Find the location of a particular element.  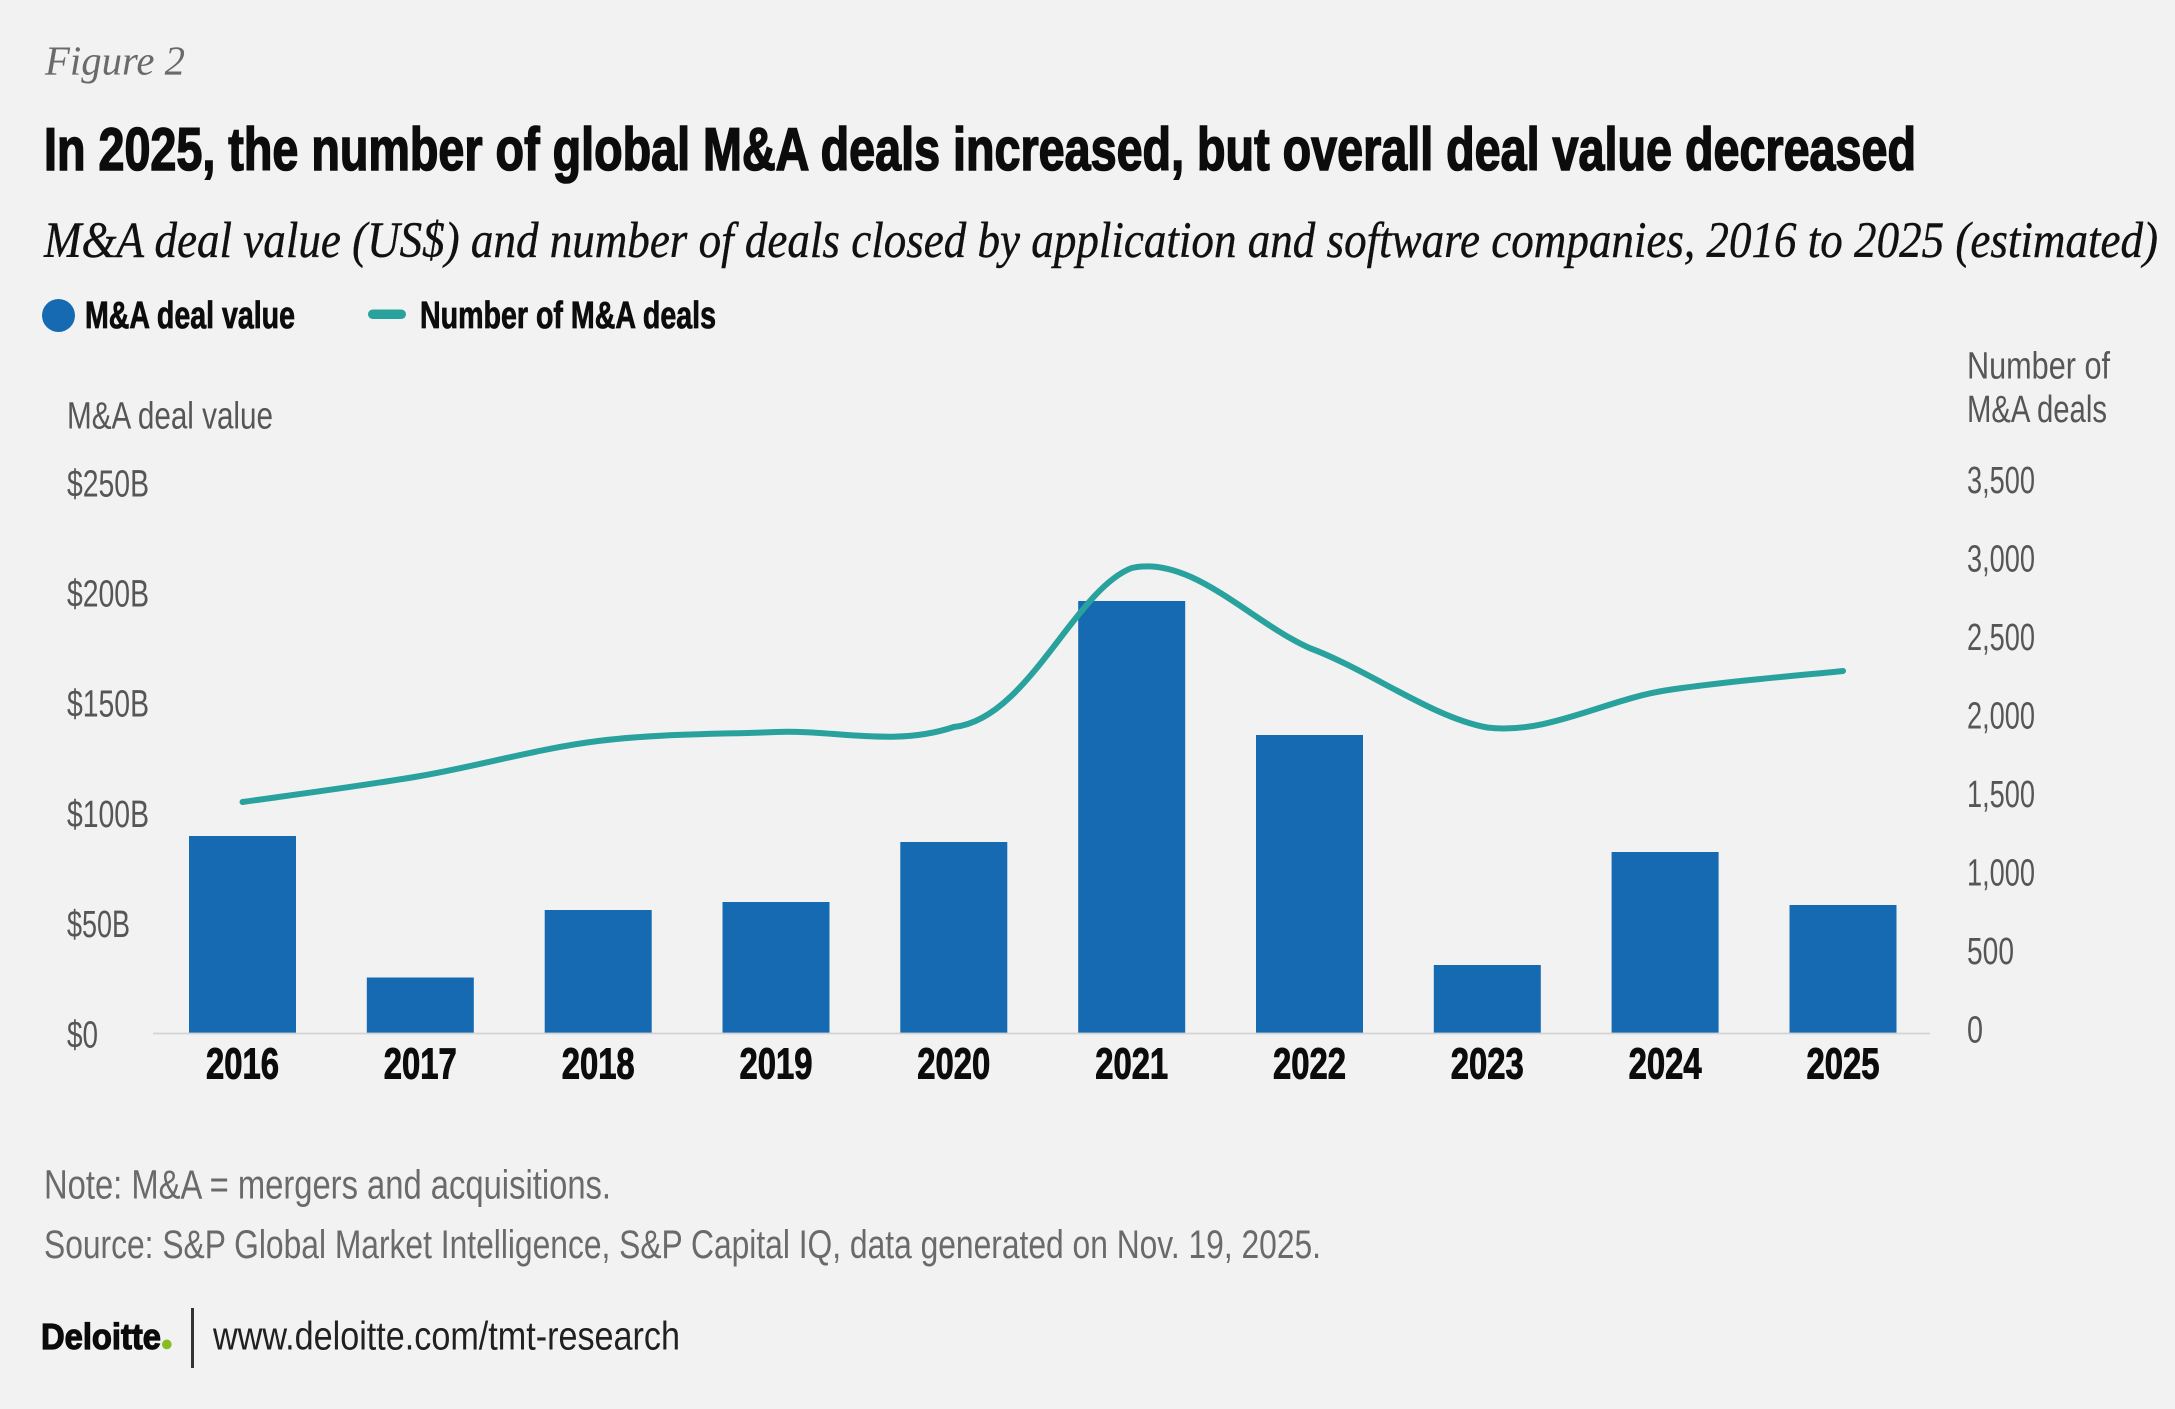

svg-text: $0 is located at coordinates (82, 1035).